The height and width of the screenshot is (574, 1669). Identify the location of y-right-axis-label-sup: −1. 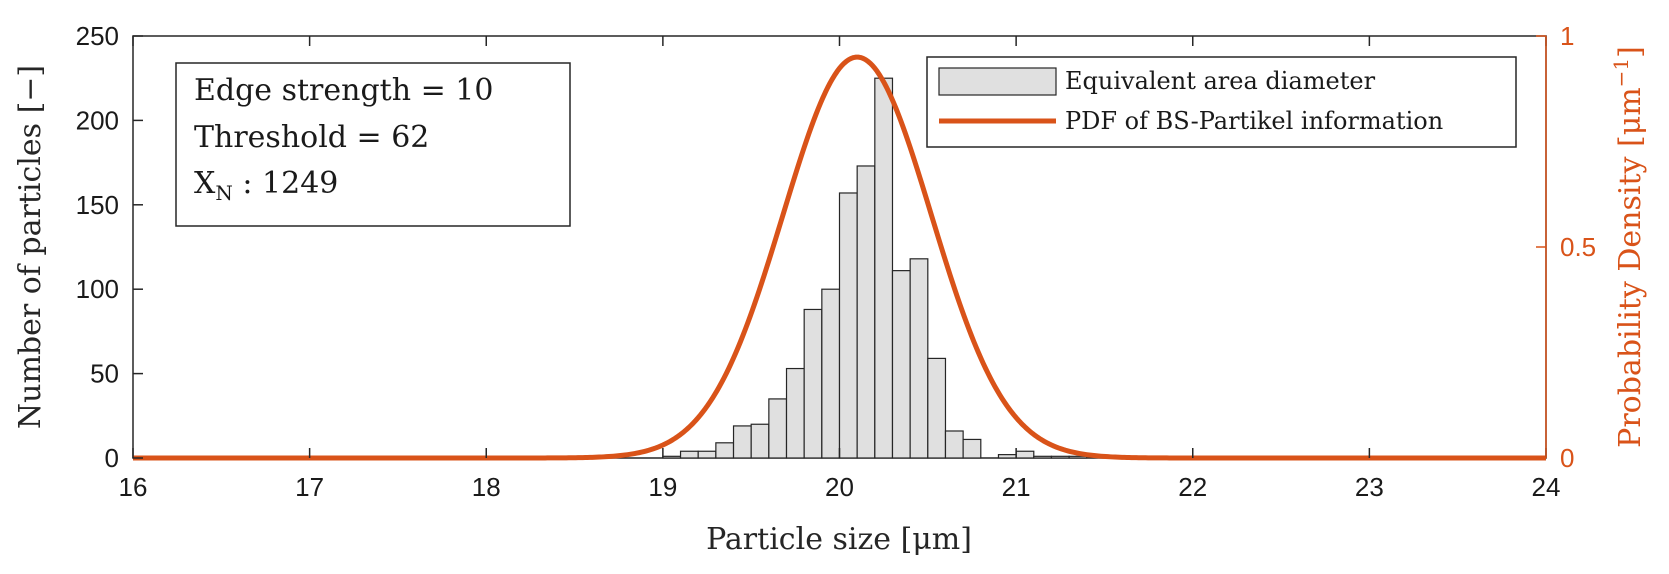
(1621, 72).